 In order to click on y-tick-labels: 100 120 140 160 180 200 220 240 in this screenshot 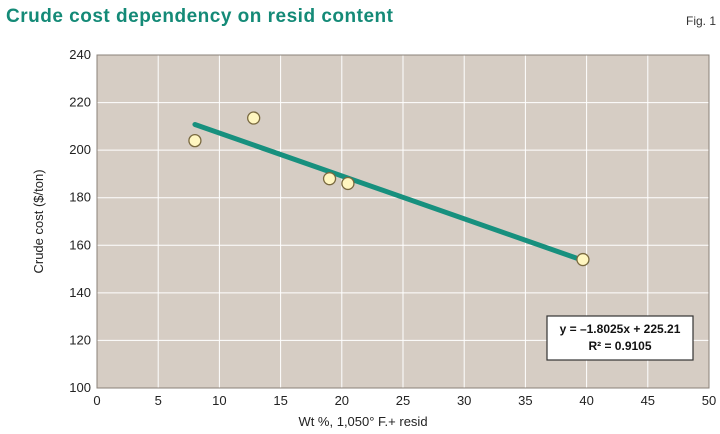, I will do `click(80, 221)`.